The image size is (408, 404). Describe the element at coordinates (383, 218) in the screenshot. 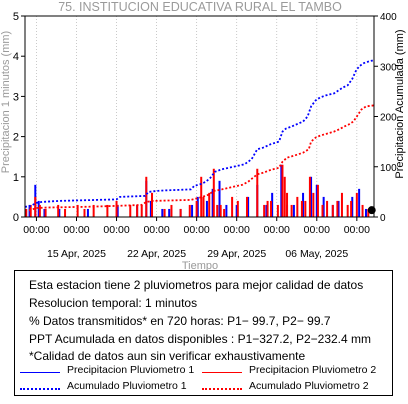

I see `y-right-tick-label-0: 0` at that location.